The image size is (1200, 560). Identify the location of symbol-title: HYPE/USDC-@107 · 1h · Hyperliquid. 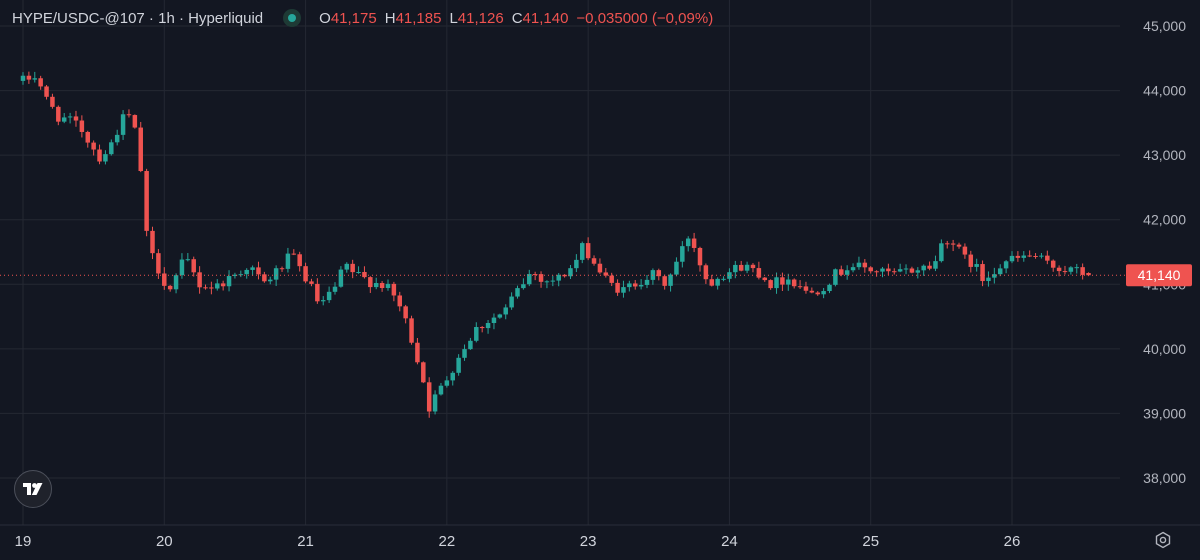
(138, 18).